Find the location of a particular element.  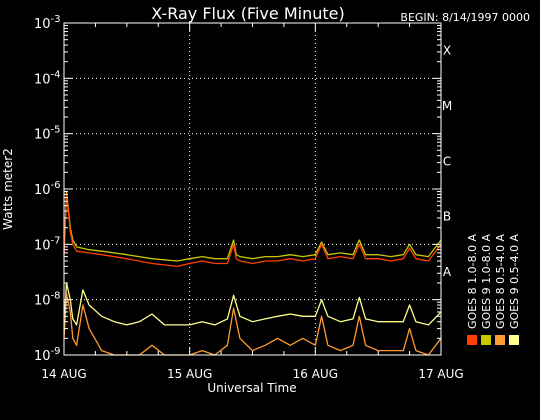

class-label-c: C is located at coordinates (447, 161).